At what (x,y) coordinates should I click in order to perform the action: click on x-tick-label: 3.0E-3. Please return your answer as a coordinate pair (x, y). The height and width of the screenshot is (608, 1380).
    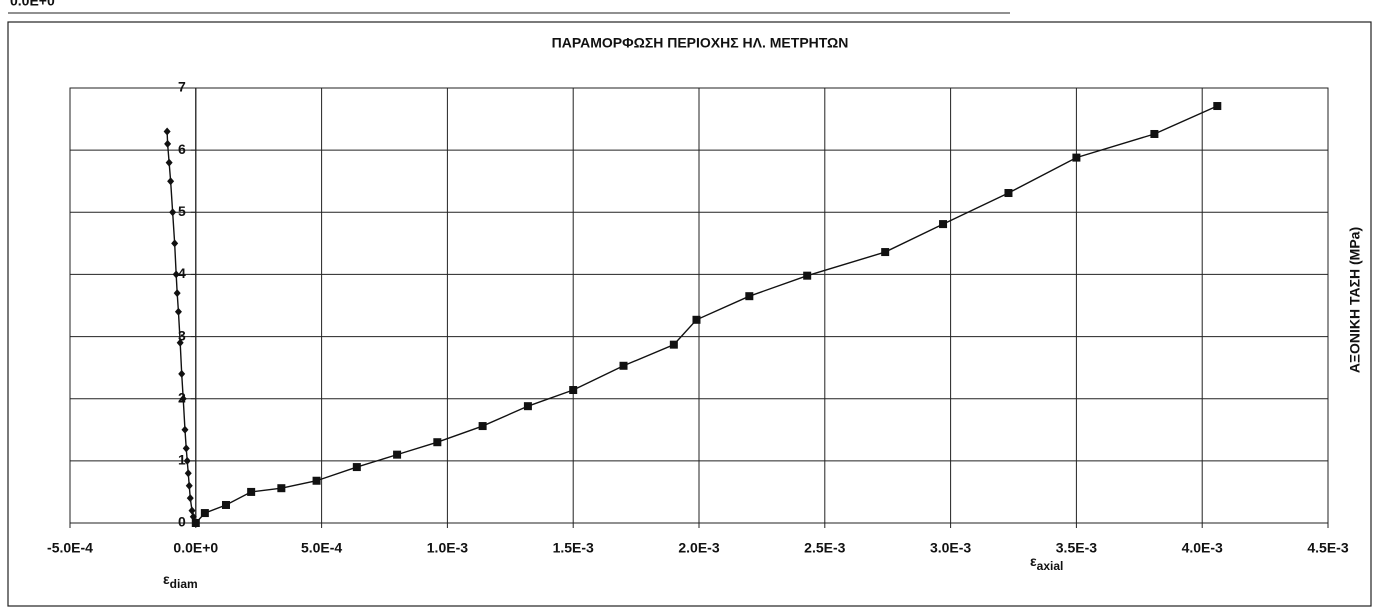
    Looking at the image, I should click on (950, 548).